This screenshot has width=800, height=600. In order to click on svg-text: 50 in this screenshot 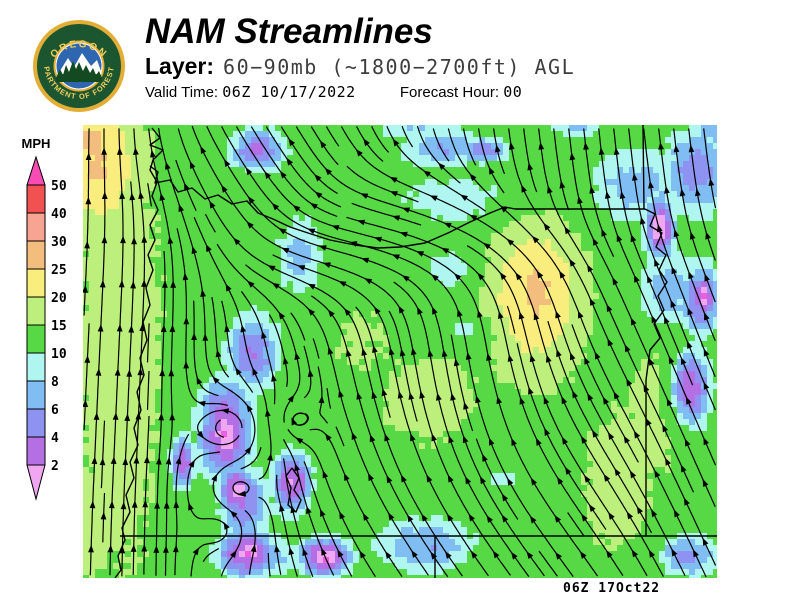, I will do `click(59, 186)`.